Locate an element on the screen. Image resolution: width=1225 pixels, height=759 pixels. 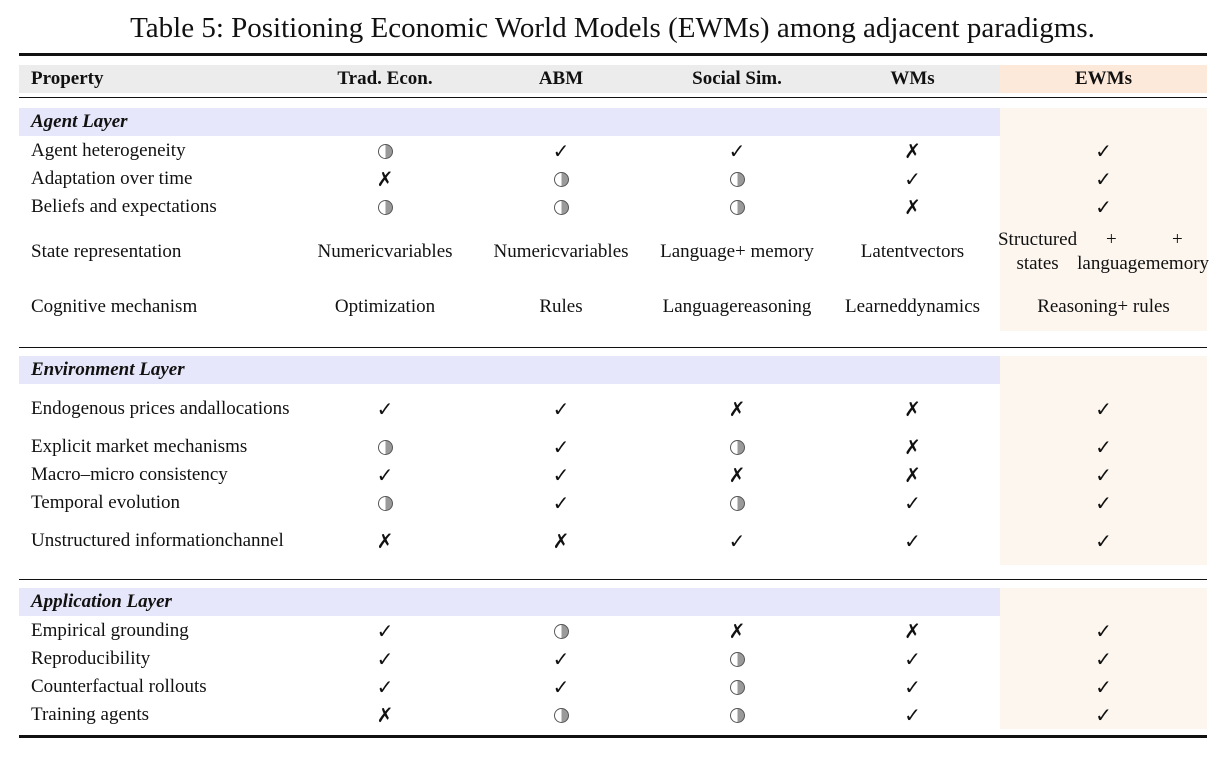
property-label: Macro–micro consistency is located at coordinates (158, 475).